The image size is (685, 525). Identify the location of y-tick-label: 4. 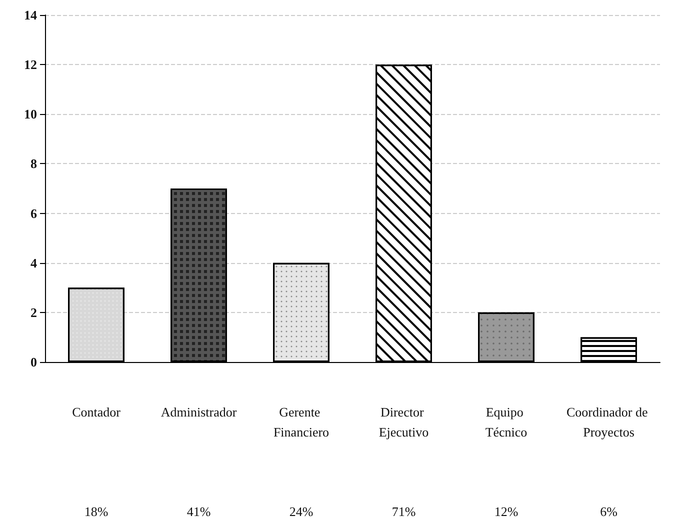
(34, 262).